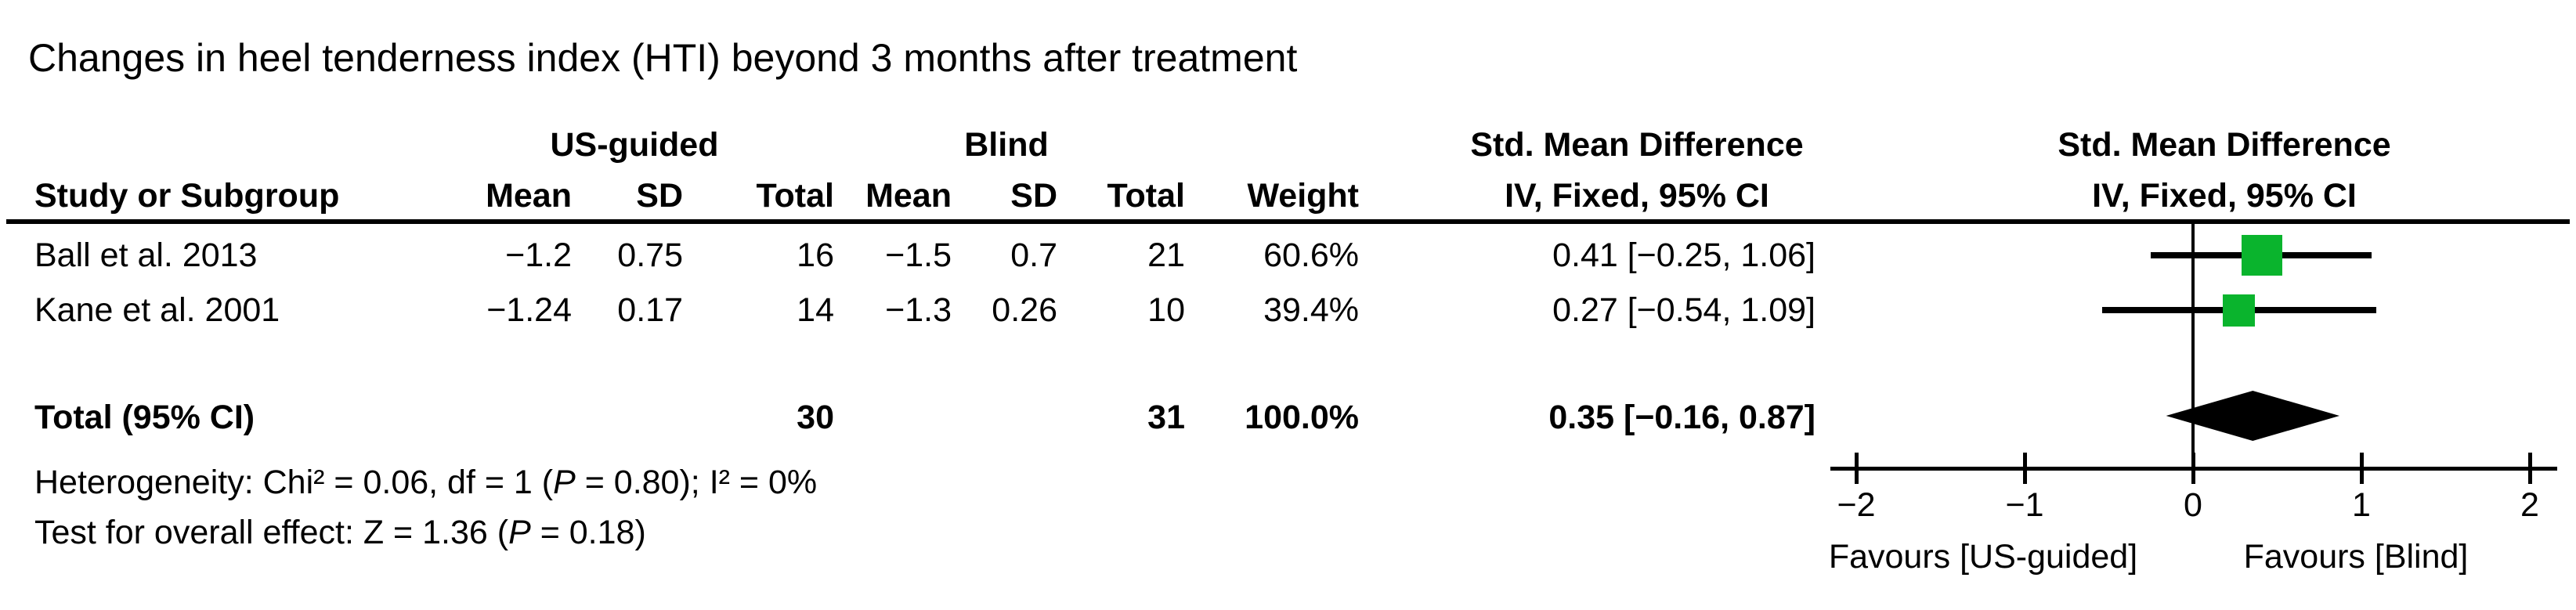  What do you see at coordinates (1681, 417) in the screenshot?
I see `total-smd-ci-value: 0.35 [−0.16, 0.87]` at bounding box center [1681, 417].